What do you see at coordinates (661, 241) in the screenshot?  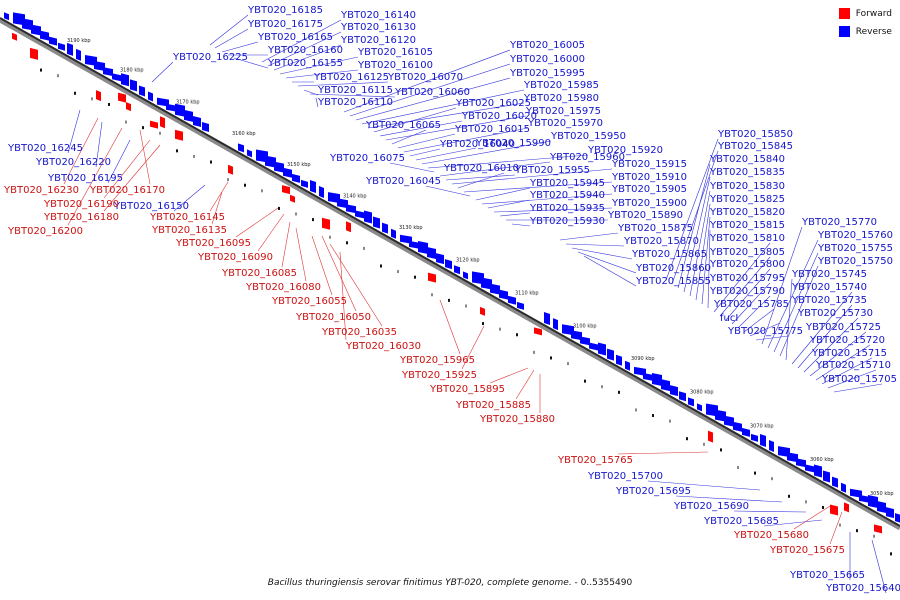 I see `gene-label-reverse: YBT020_15870` at bounding box center [661, 241].